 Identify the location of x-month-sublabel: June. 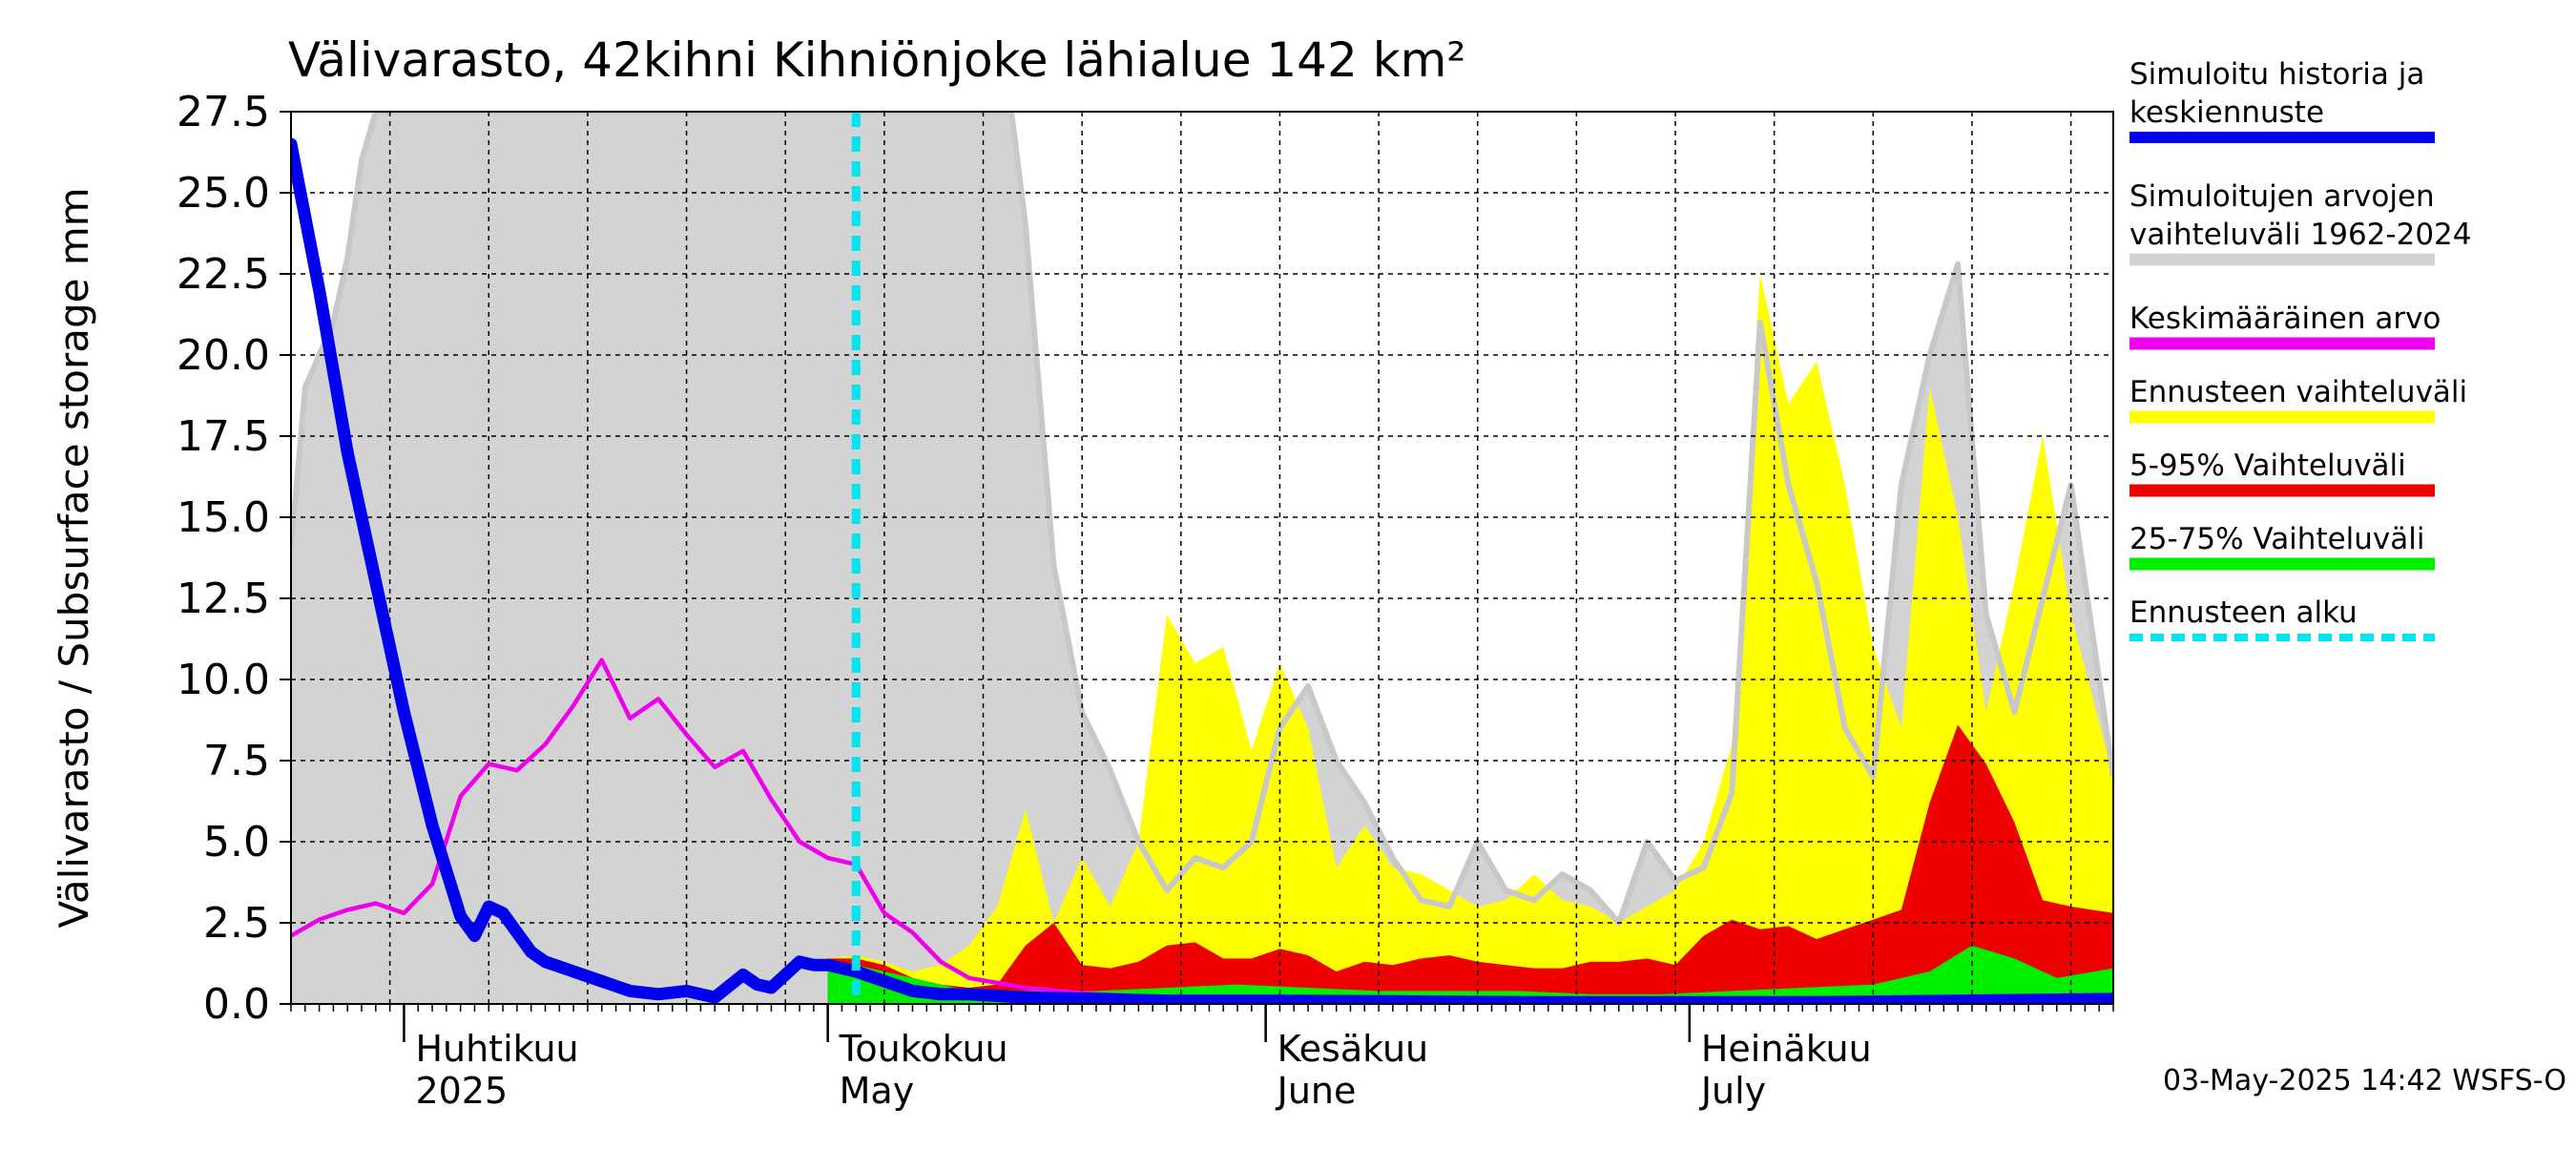
(1316, 1091).